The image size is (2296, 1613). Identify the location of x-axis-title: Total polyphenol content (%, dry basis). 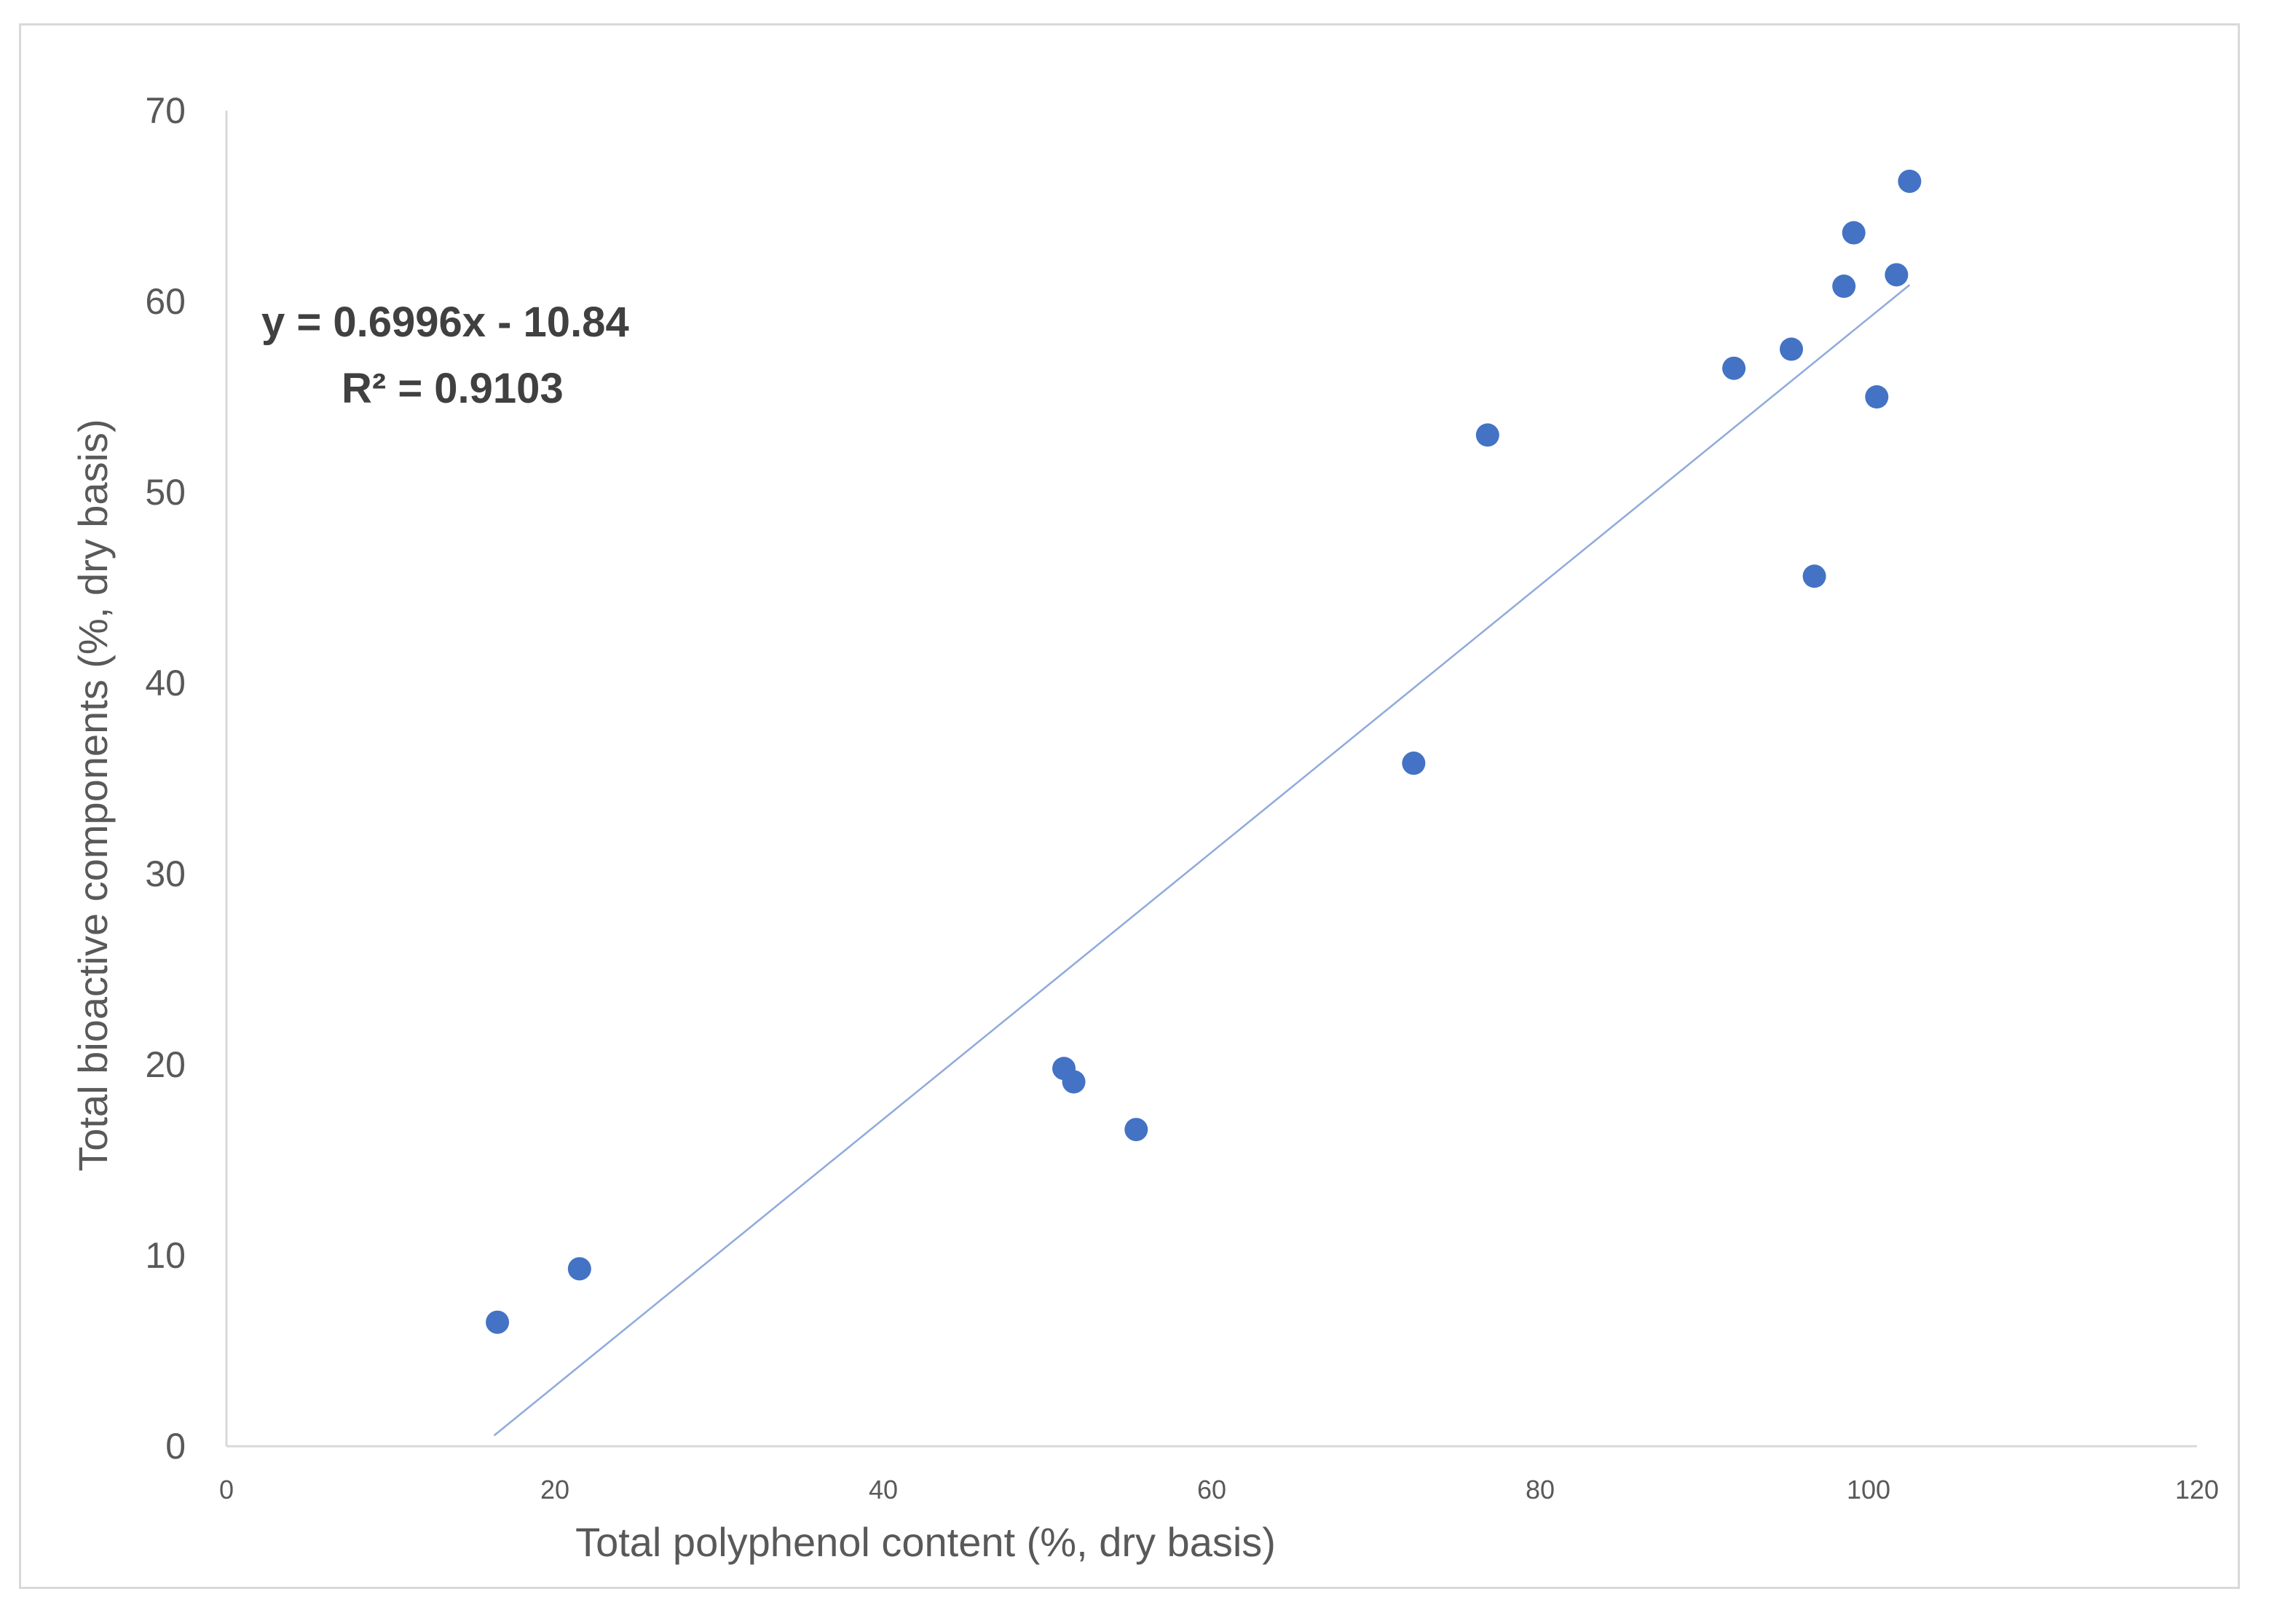
(926, 1542).